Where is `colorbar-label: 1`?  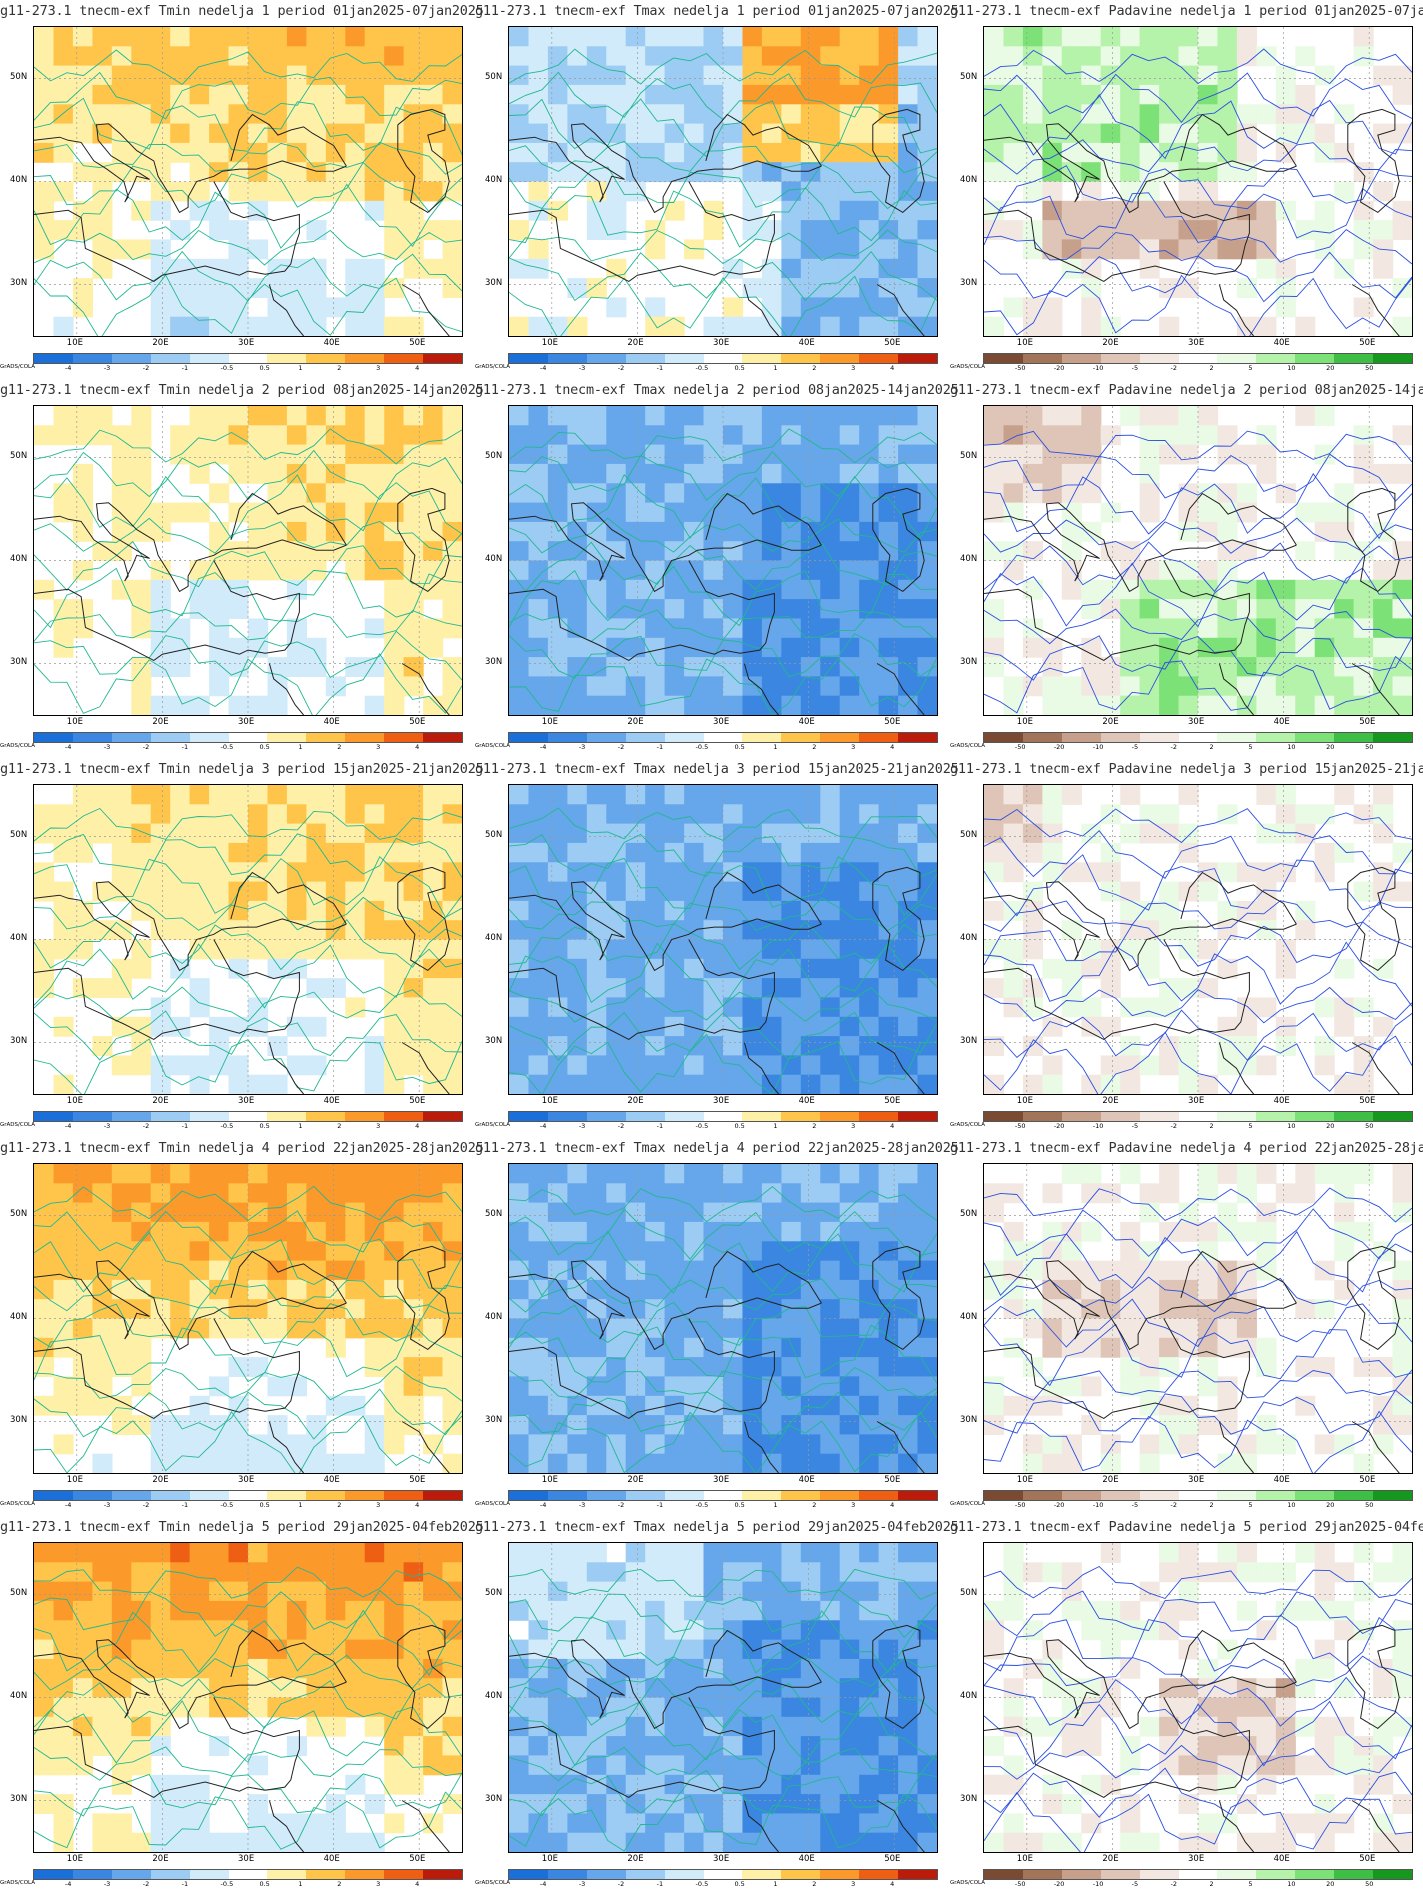 colorbar-label: 1 is located at coordinates (775, 368).